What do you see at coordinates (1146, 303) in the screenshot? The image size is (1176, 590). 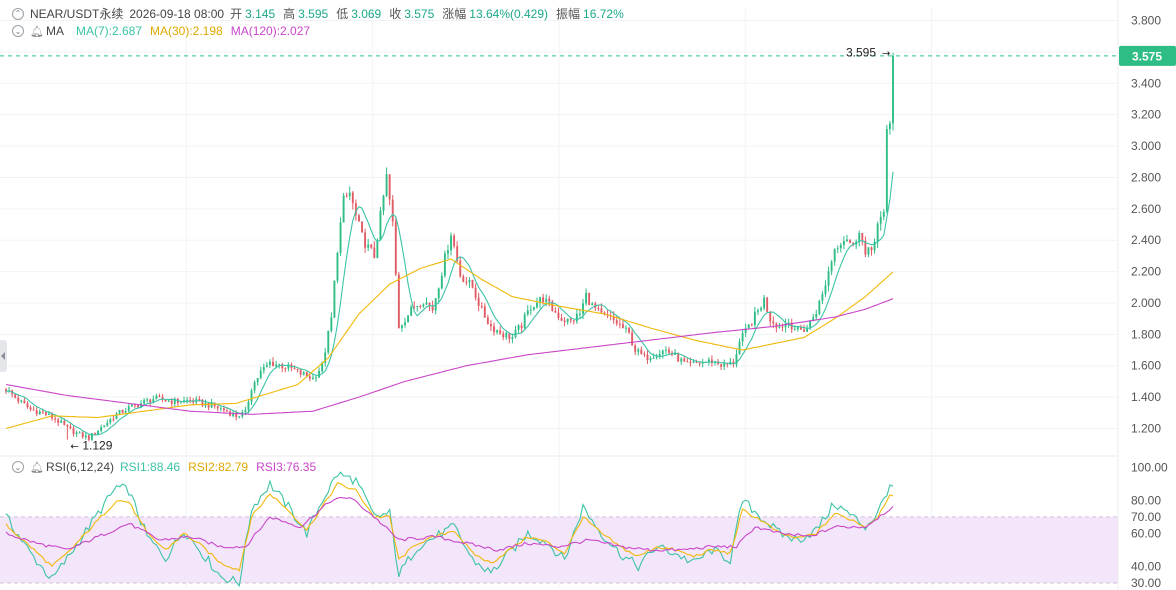 I see `price-tick-label: 2.000` at bounding box center [1146, 303].